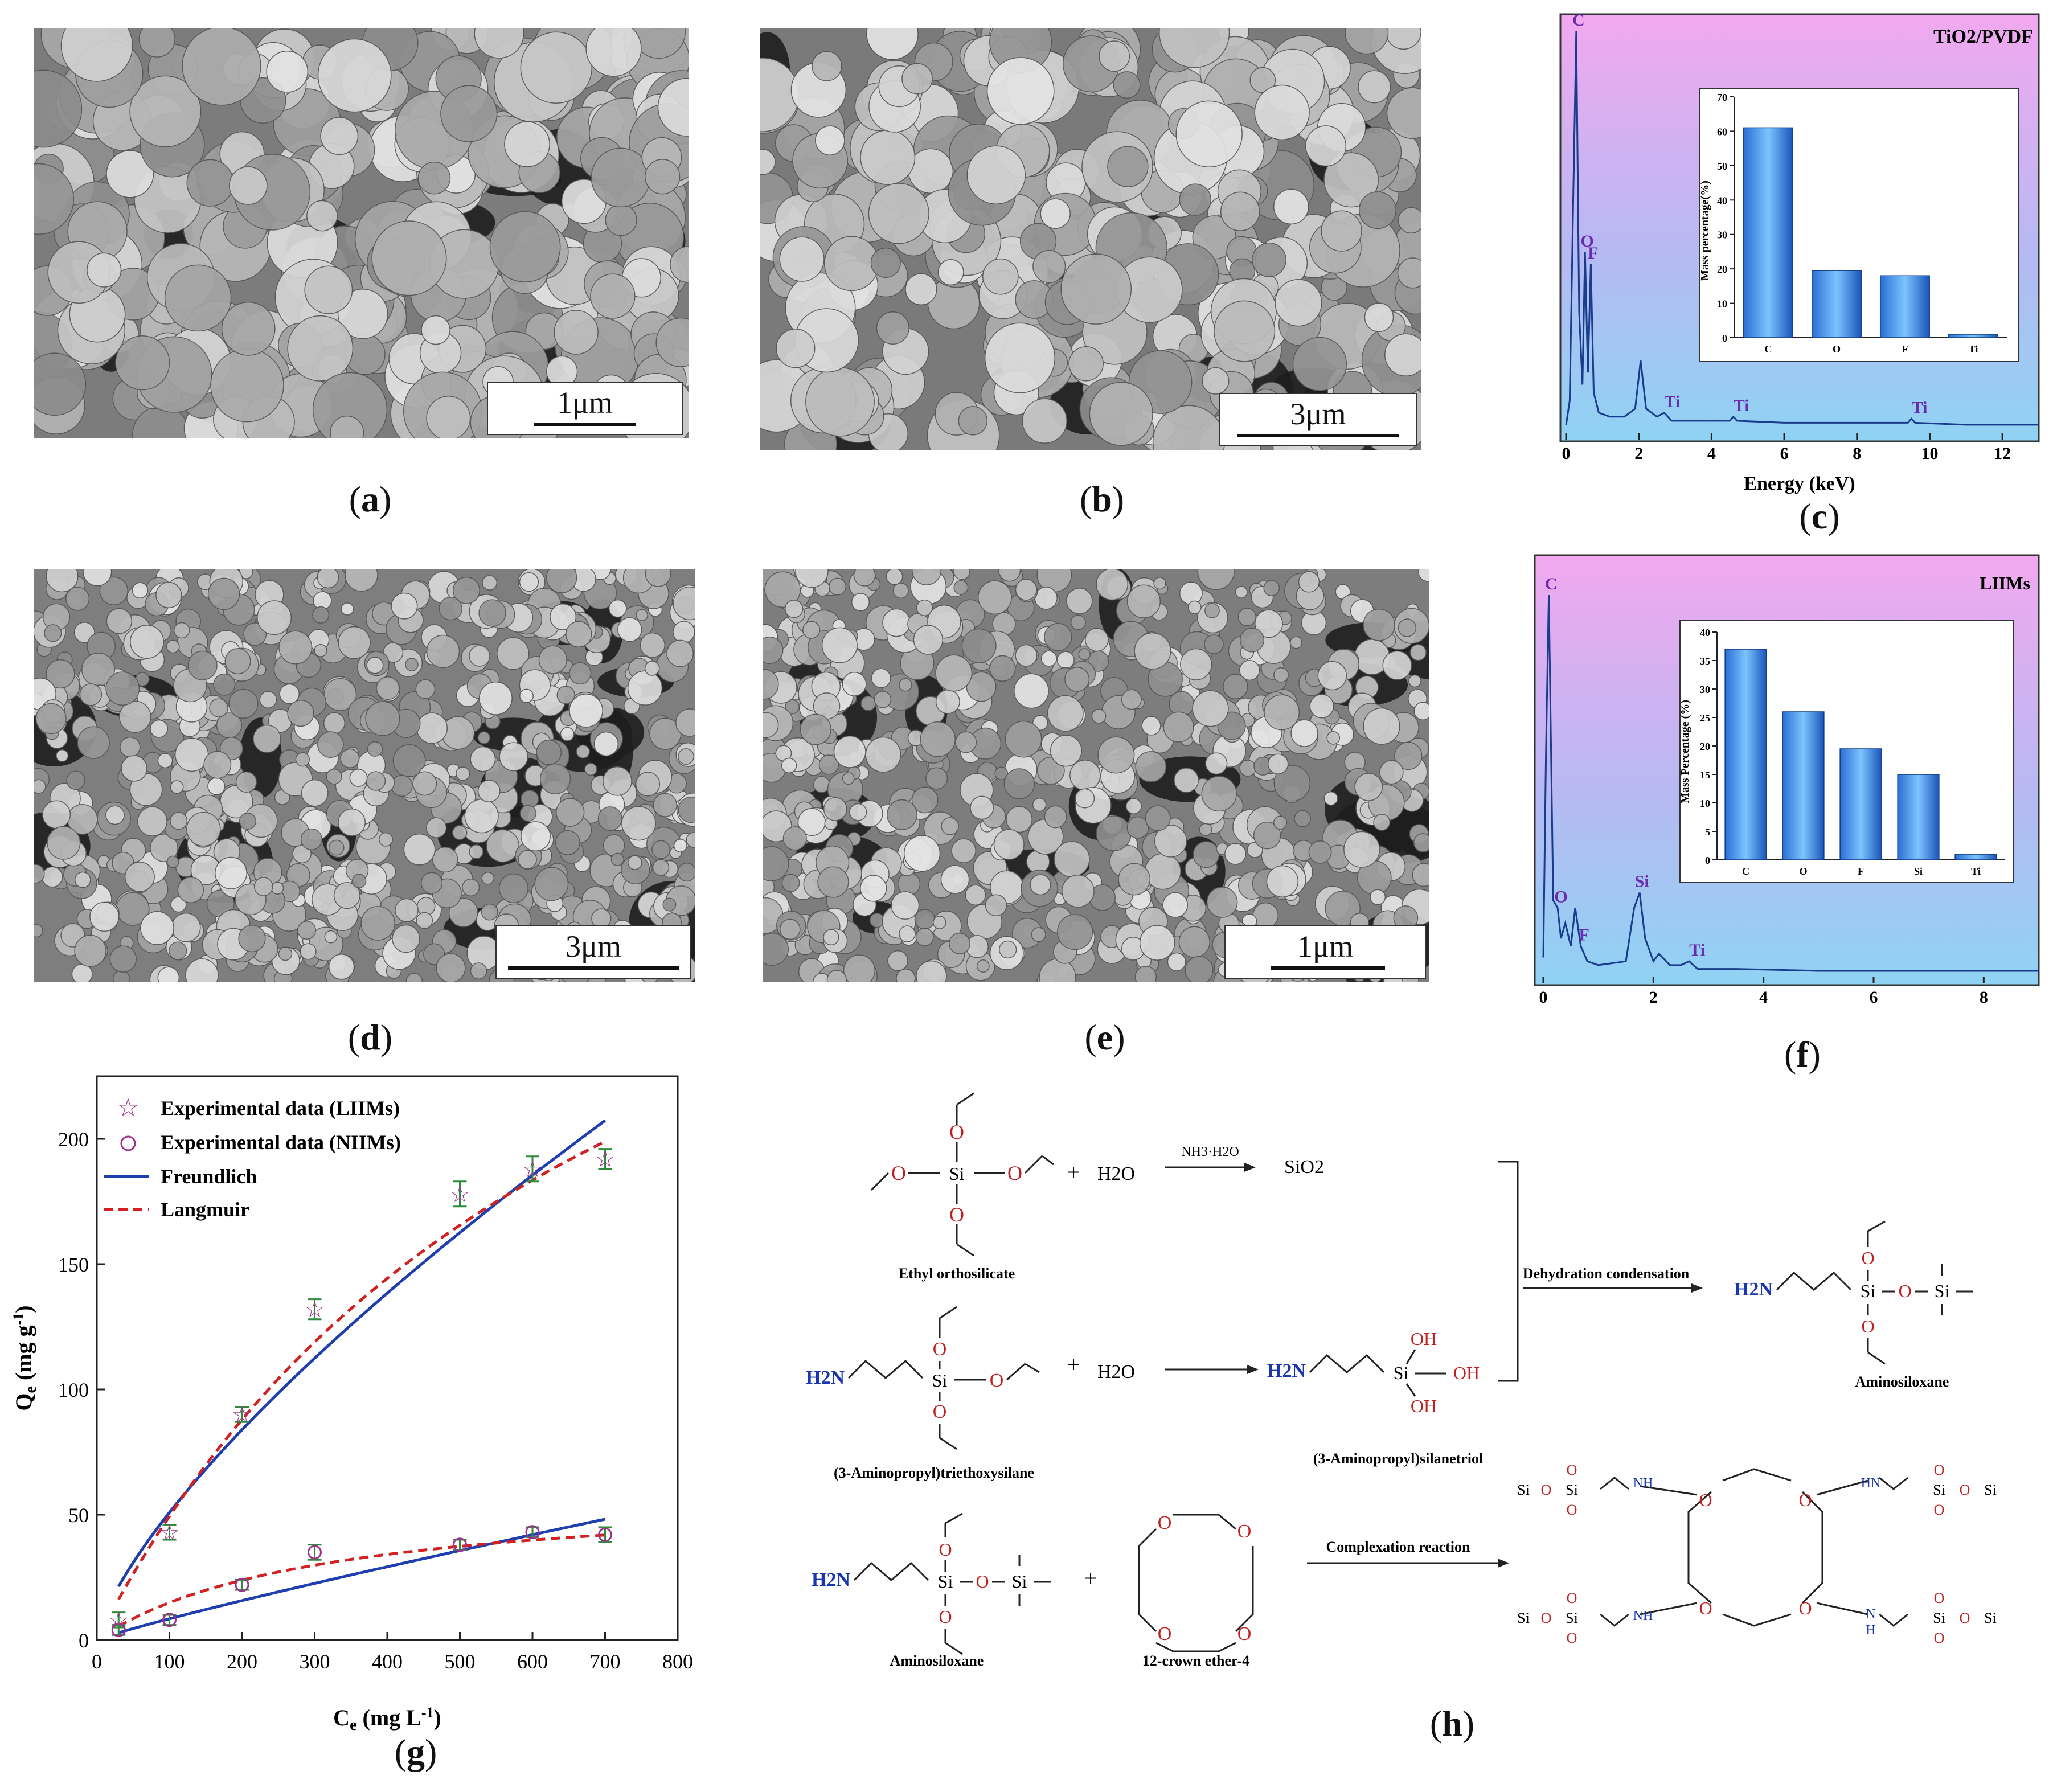 The height and width of the screenshot is (1792, 2053). I want to click on bracket, so click(1508, 1271).